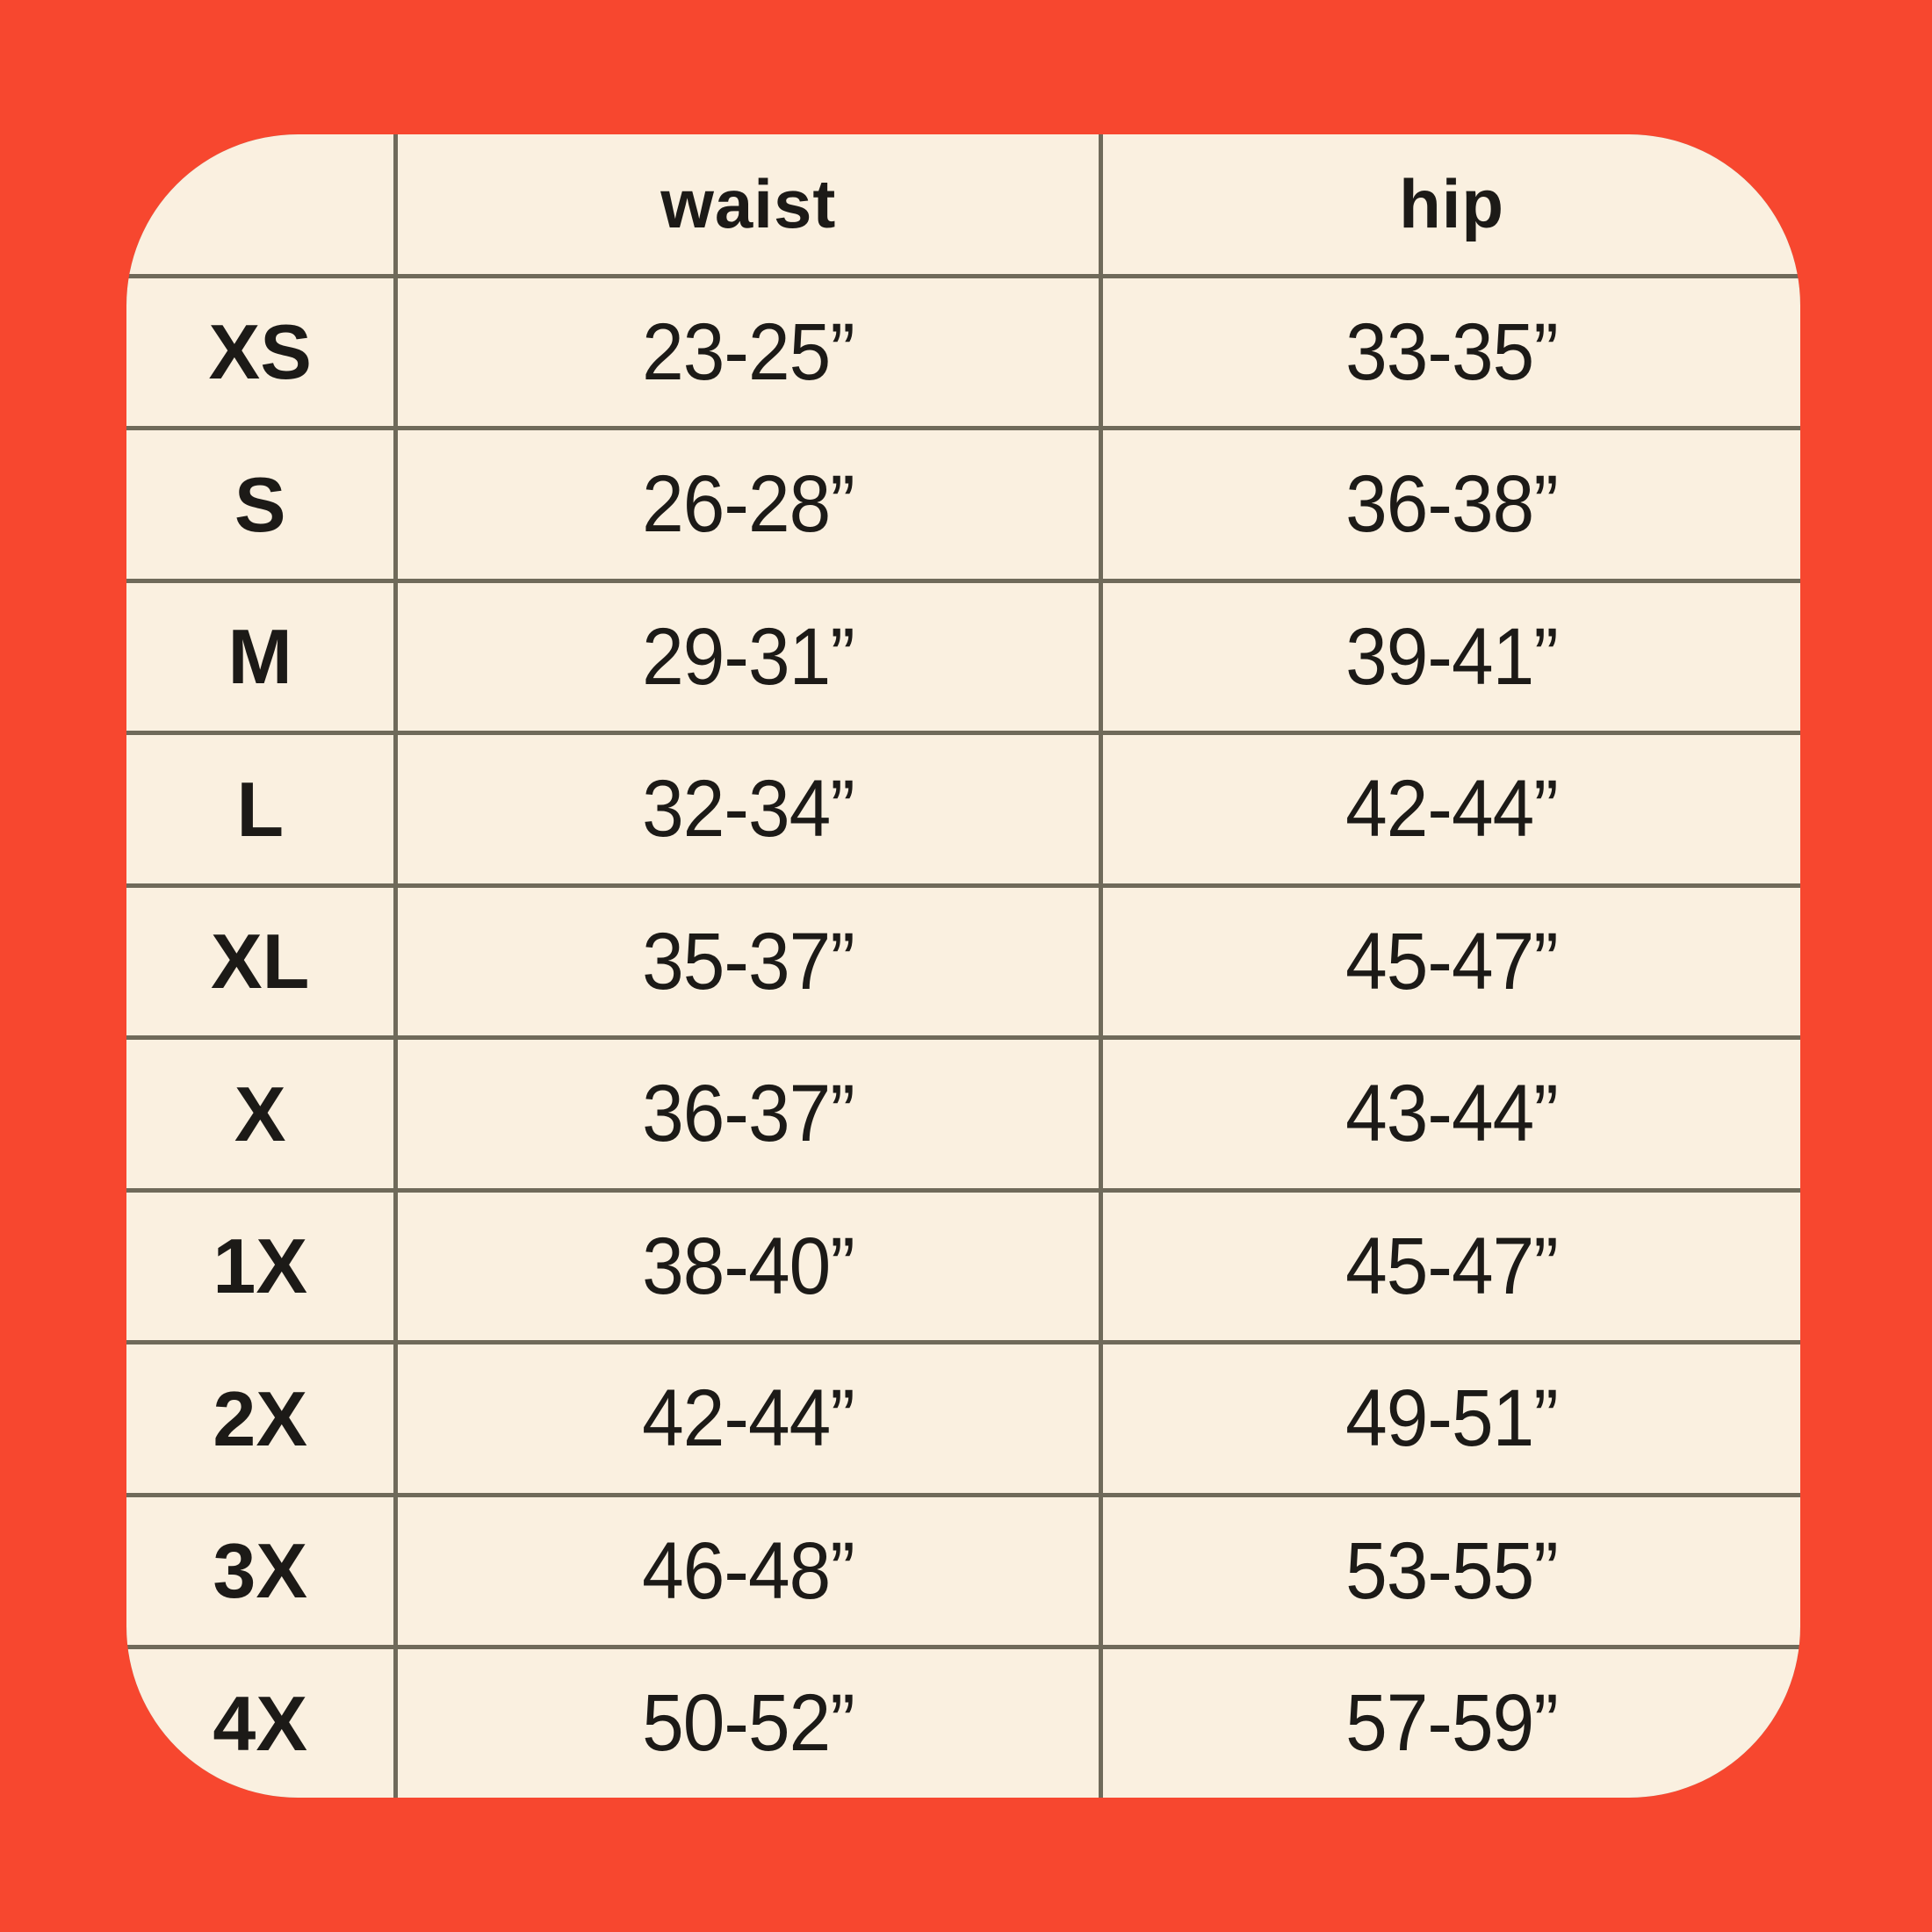 The height and width of the screenshot is (1932, 1932). I want to click on size-label-cell: S, so click(260, 505).